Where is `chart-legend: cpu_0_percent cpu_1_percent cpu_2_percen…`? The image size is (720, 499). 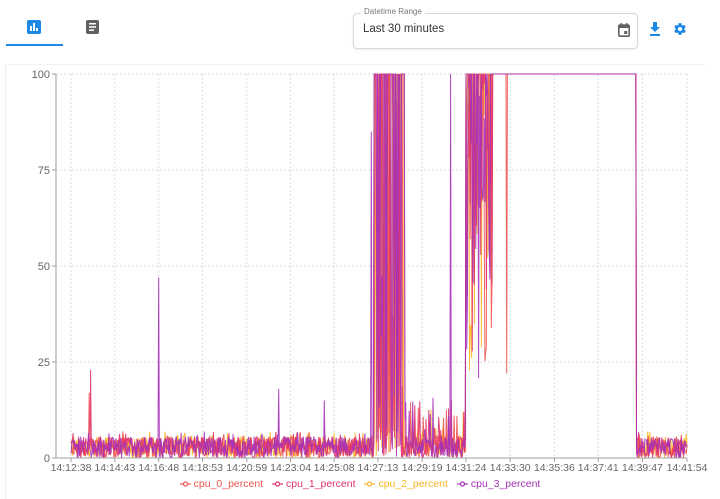 chart-legend: cpu_0_percent cpu_1_percent cpu_2_percen… is located at coordinates (360, 484).